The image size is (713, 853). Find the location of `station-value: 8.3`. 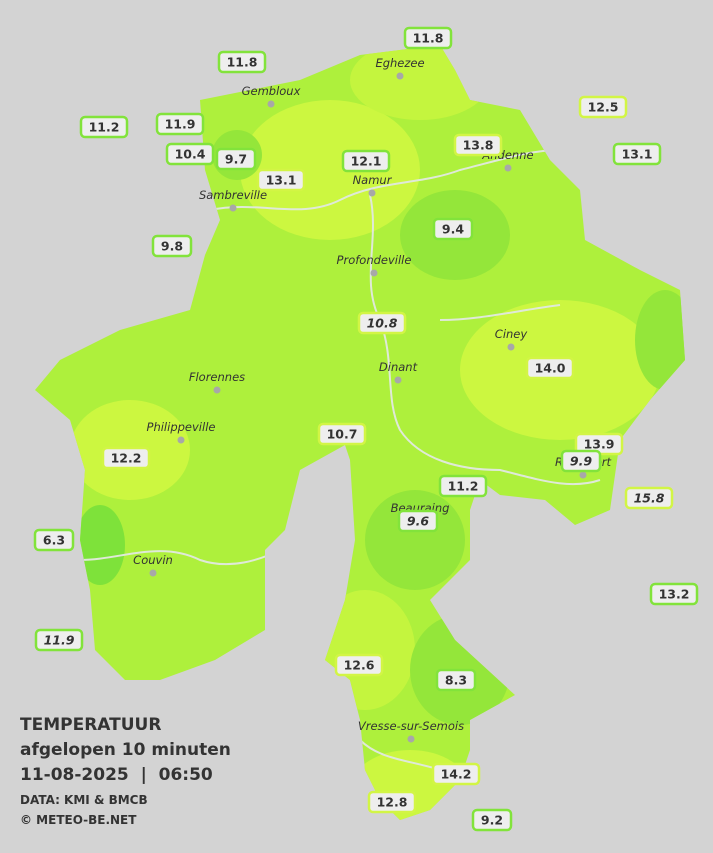

station-value: 8.3 is located at coordinates (456, 680).